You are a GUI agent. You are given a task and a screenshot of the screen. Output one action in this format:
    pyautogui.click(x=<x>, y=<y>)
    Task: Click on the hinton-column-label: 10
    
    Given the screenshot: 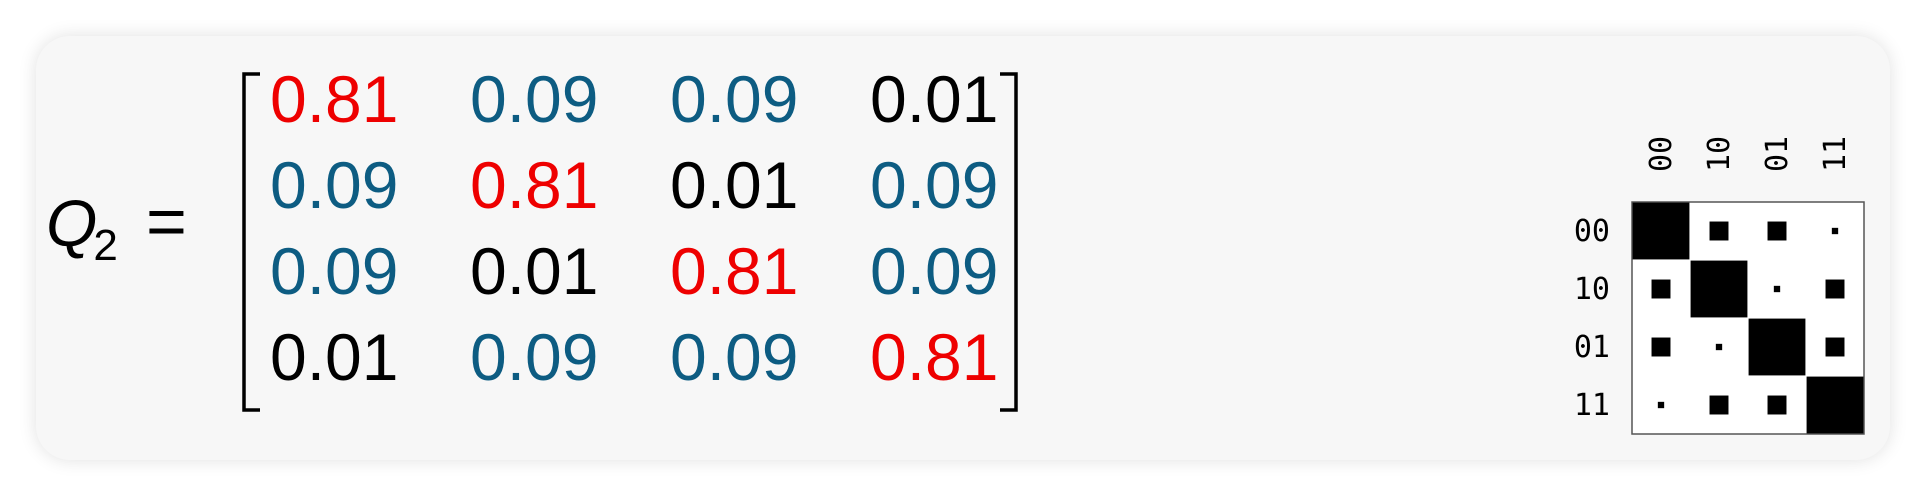 What is the action you would take?
    pyautogui.click(x=1719, y=154)
    